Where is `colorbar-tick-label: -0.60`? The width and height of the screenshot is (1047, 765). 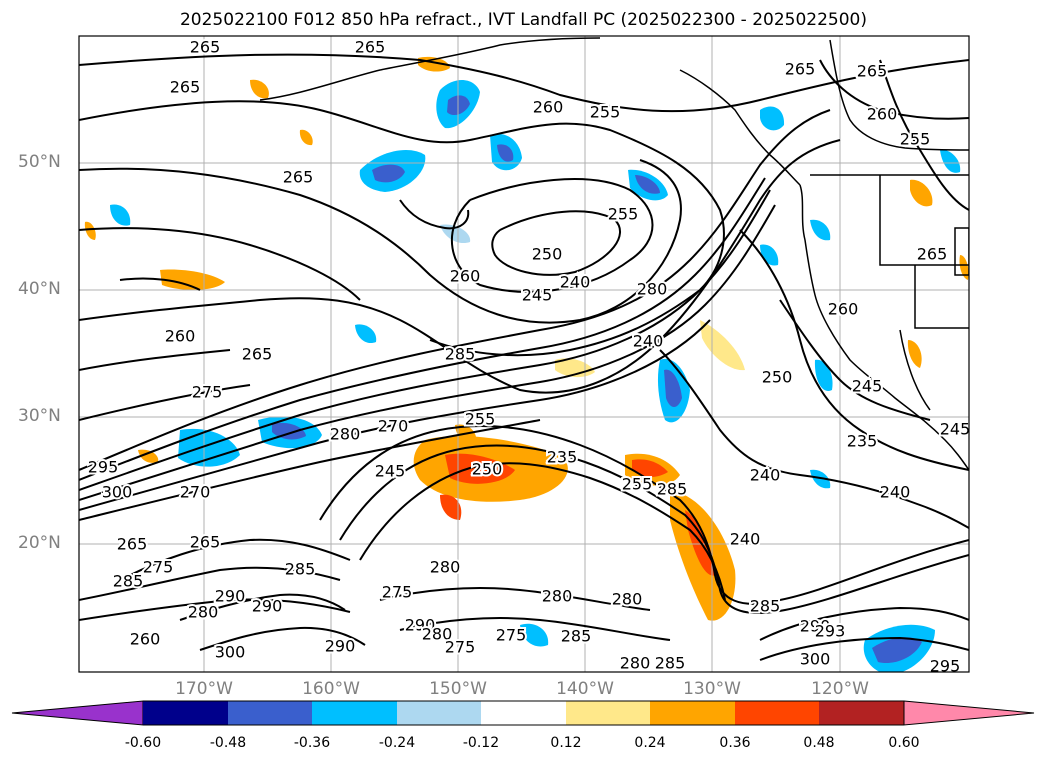 colorbar-tick-label: -0.60 is located at coordinates (143, 743).